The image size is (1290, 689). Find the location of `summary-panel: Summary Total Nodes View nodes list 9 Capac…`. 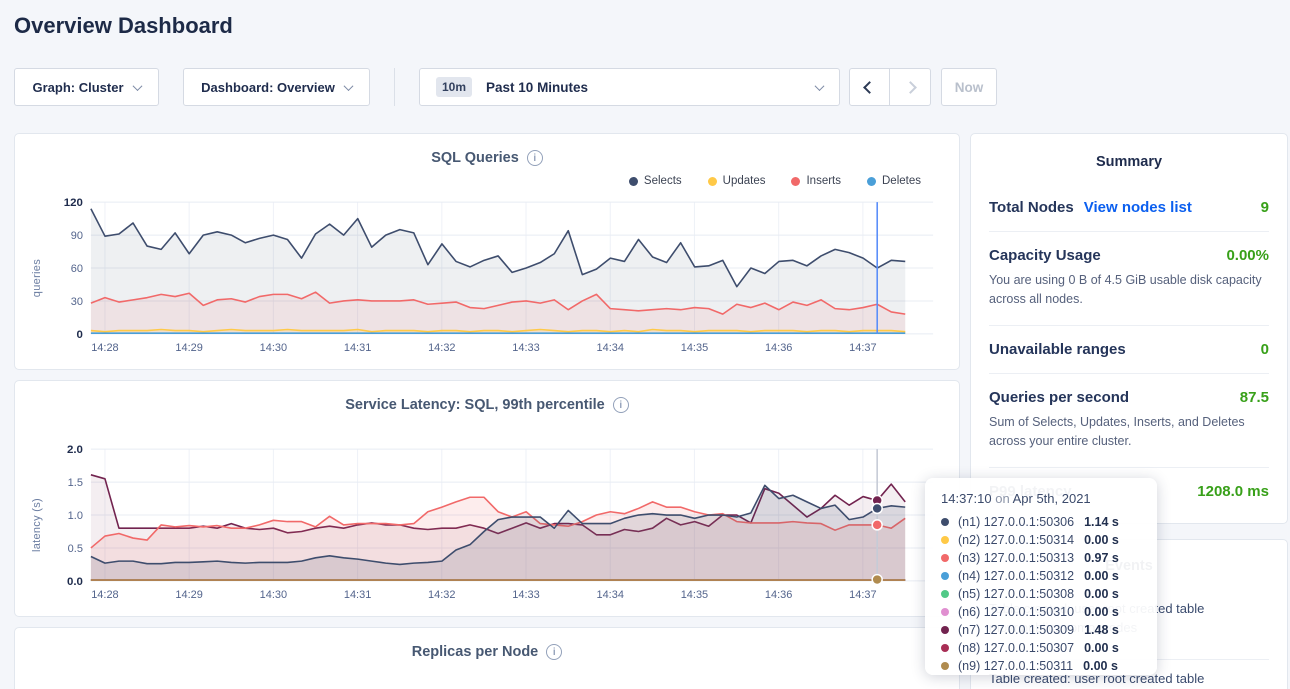

summary-panel: Summary Total Nodes View nodes list 9 Capac… is located at coordinates (1129, 328).